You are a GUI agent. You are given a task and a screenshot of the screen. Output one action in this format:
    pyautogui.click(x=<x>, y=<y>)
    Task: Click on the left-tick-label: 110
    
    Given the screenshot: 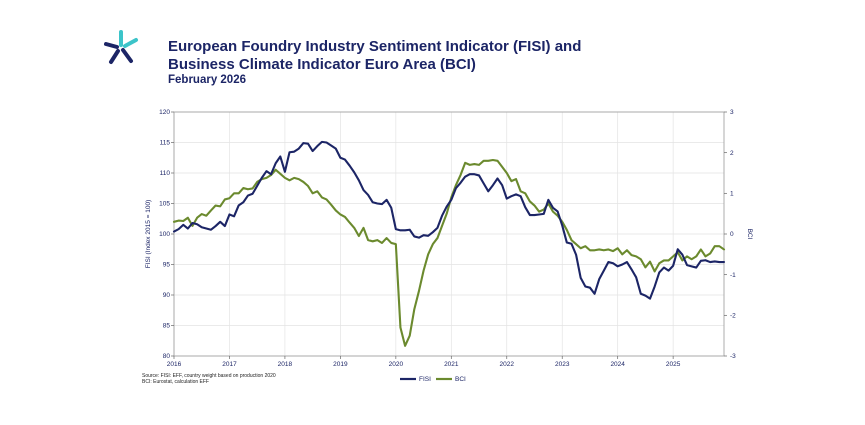 What is the action you would take?
    pyautogui.click(x=165, y=173)
    